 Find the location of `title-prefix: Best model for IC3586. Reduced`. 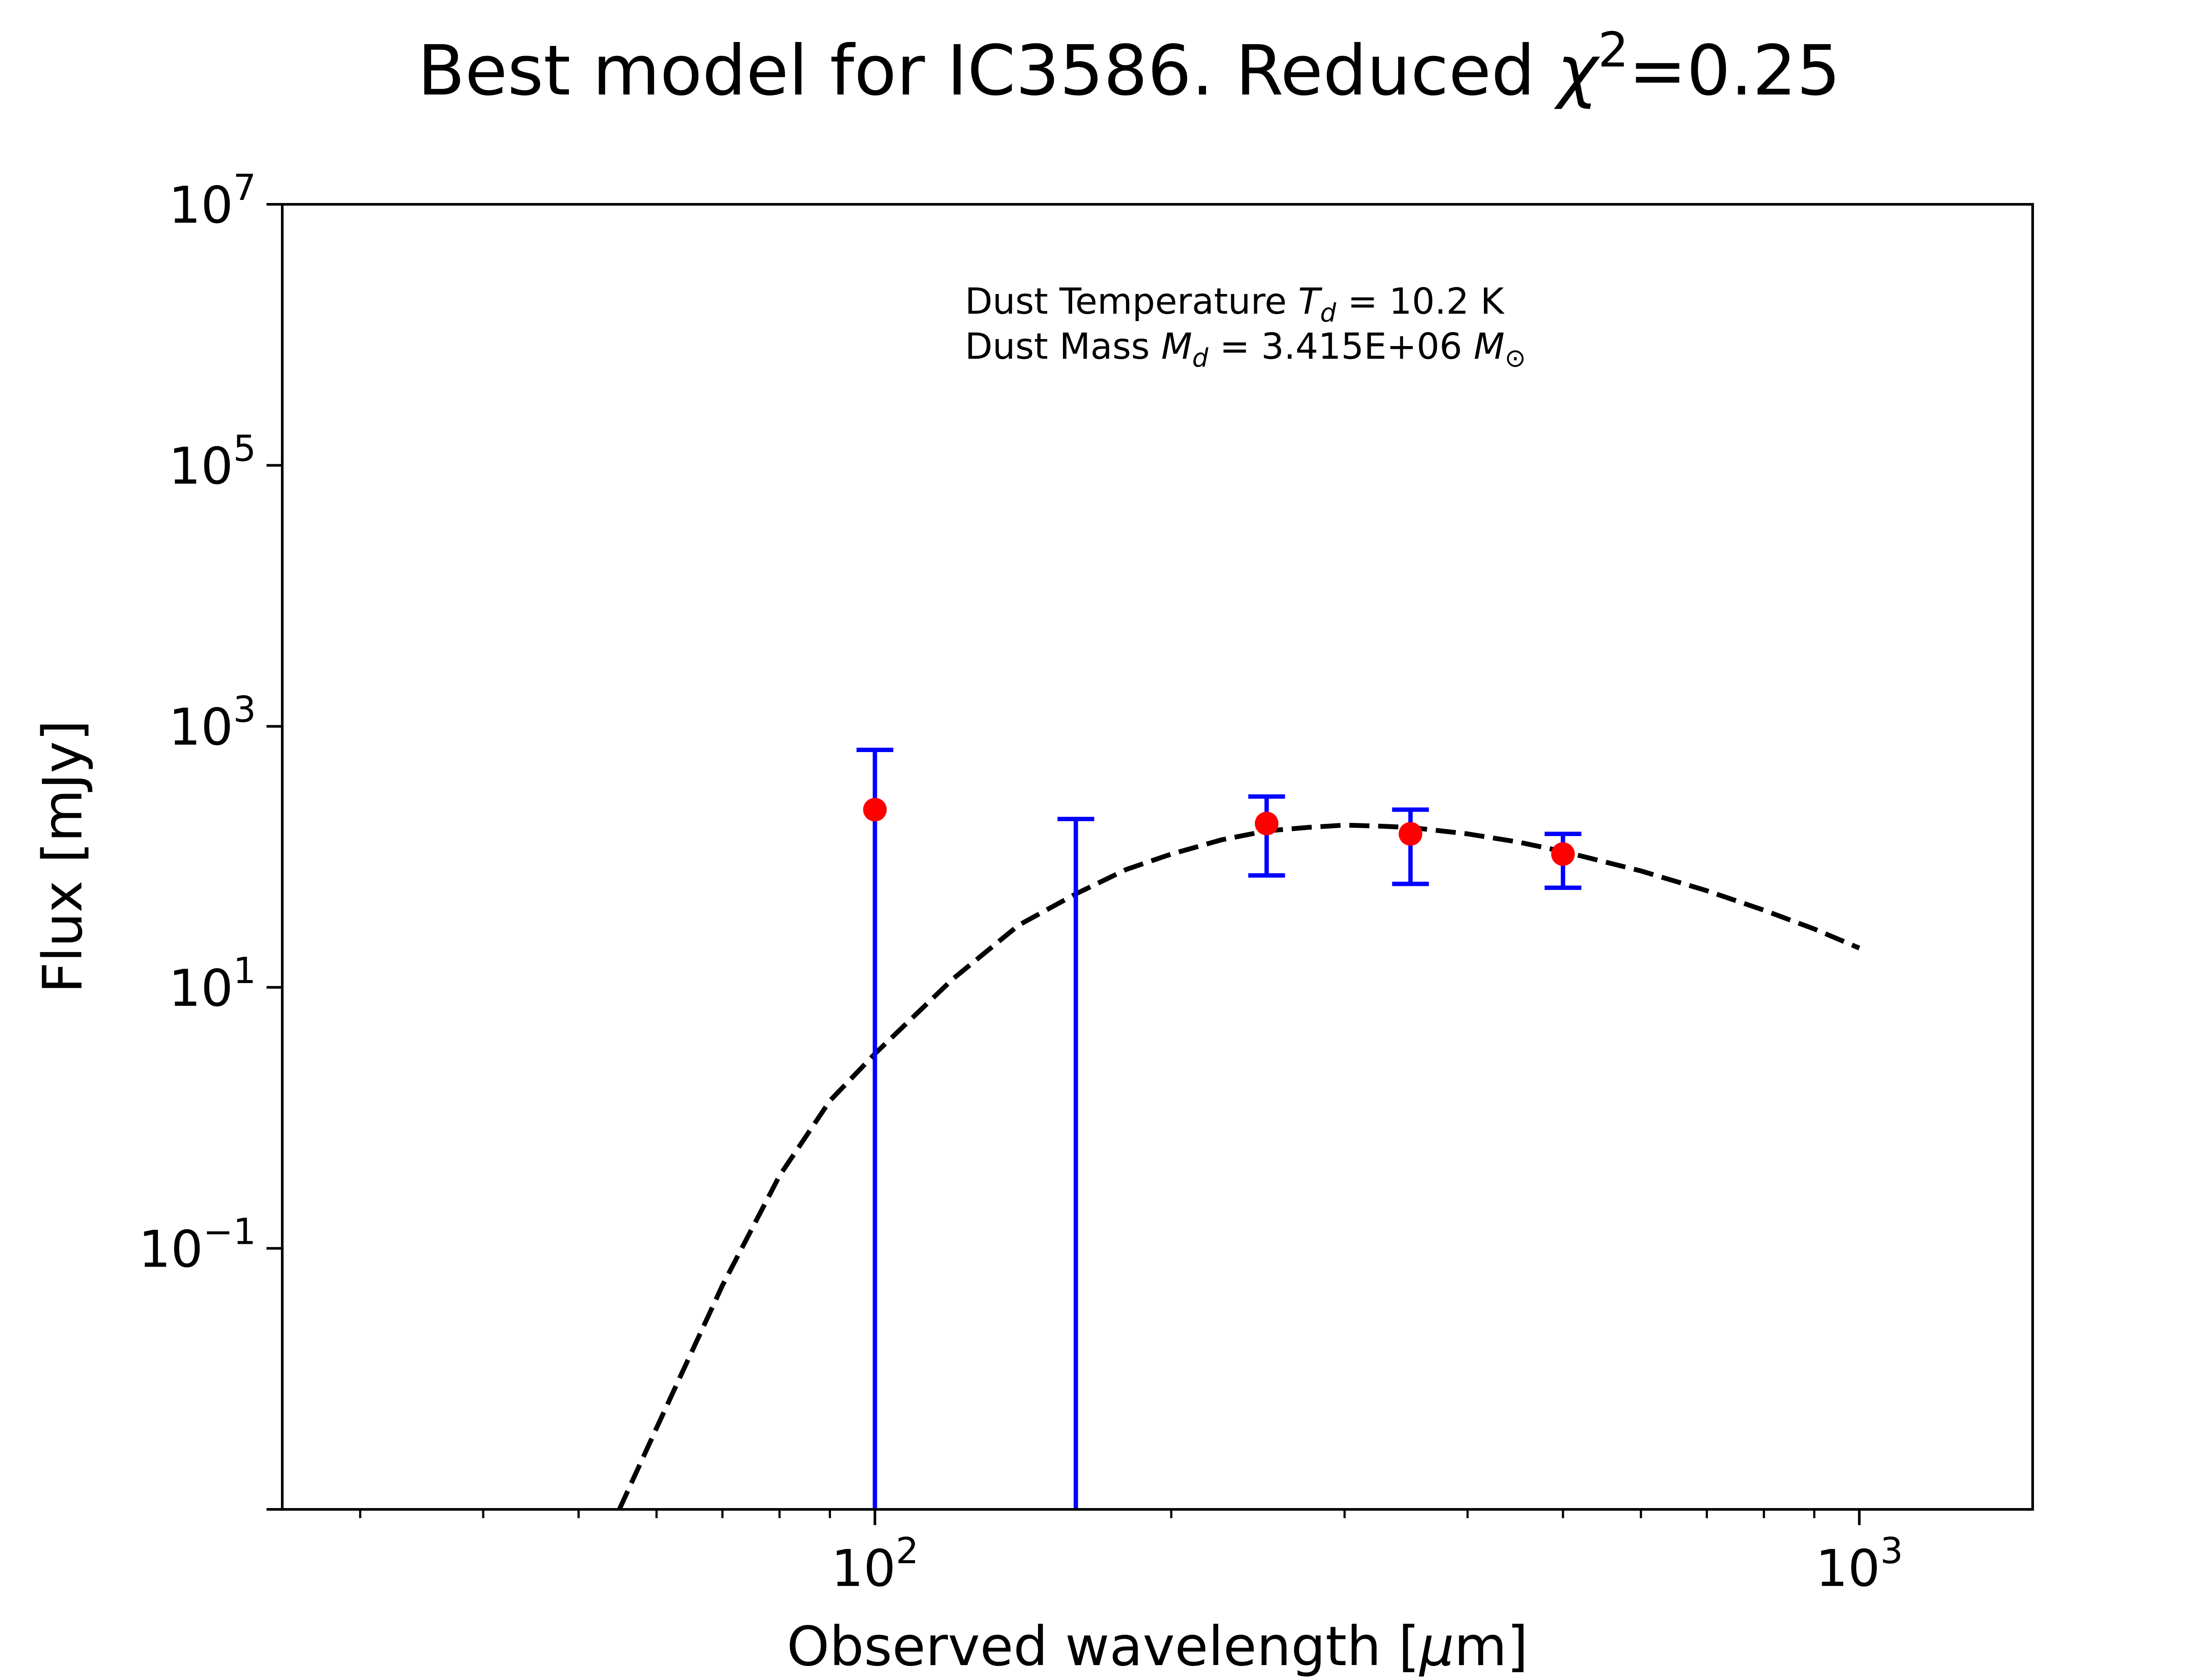

title-prefix: Best model for IC3586. Reduced is located at coordinates (987, 71).